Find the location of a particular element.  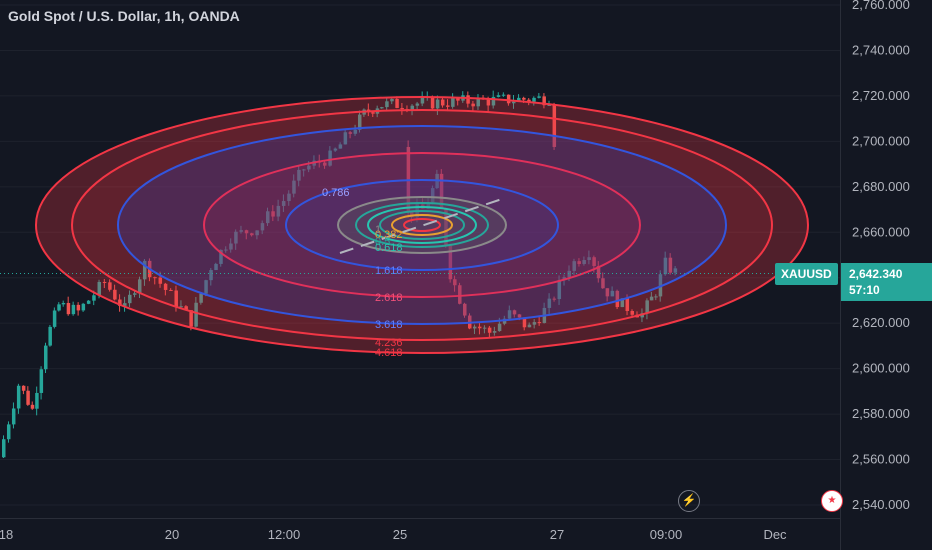

time-axis: 18 20 12:00 25 27 09:00 Dec is located at coordinates (393, 534).